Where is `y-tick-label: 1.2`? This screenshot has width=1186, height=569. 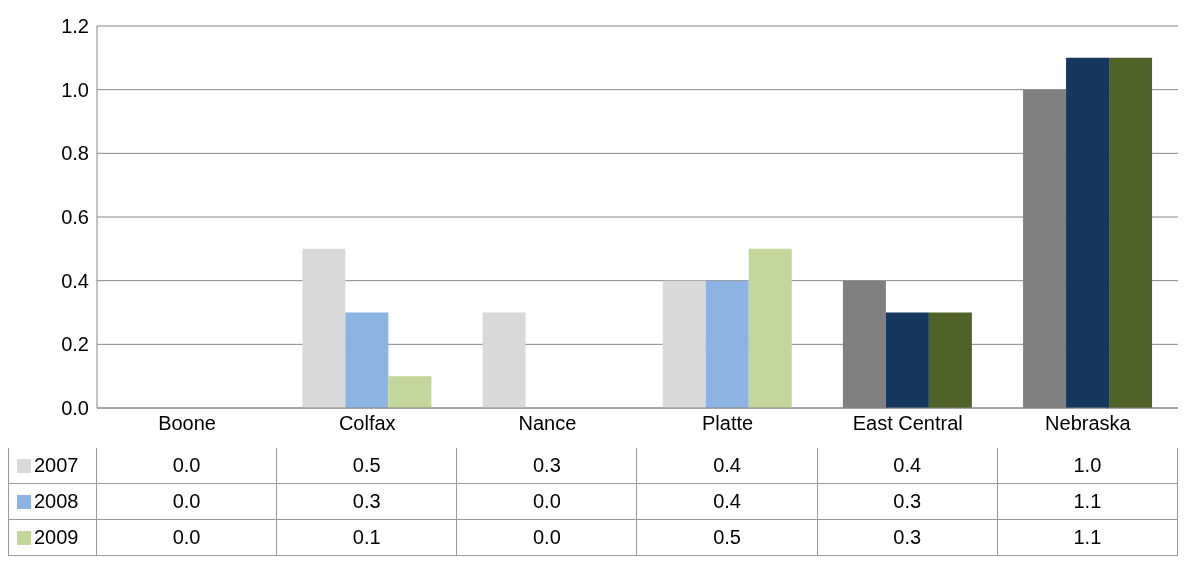 y-tick-label: 1.2 is located at coordinates (75, 26).